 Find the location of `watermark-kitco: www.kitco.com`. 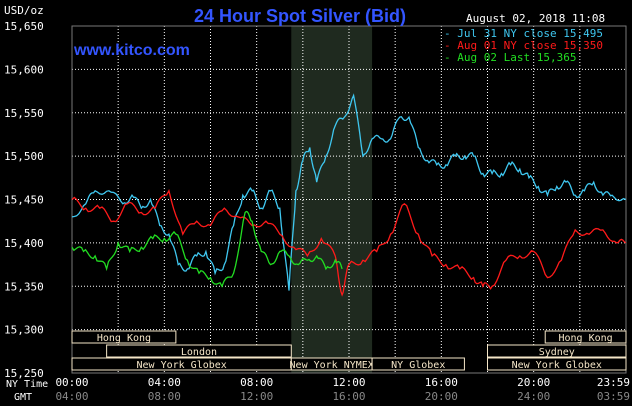

watermark-kitco: www.kitco.com is located at coordinates (131, 50).